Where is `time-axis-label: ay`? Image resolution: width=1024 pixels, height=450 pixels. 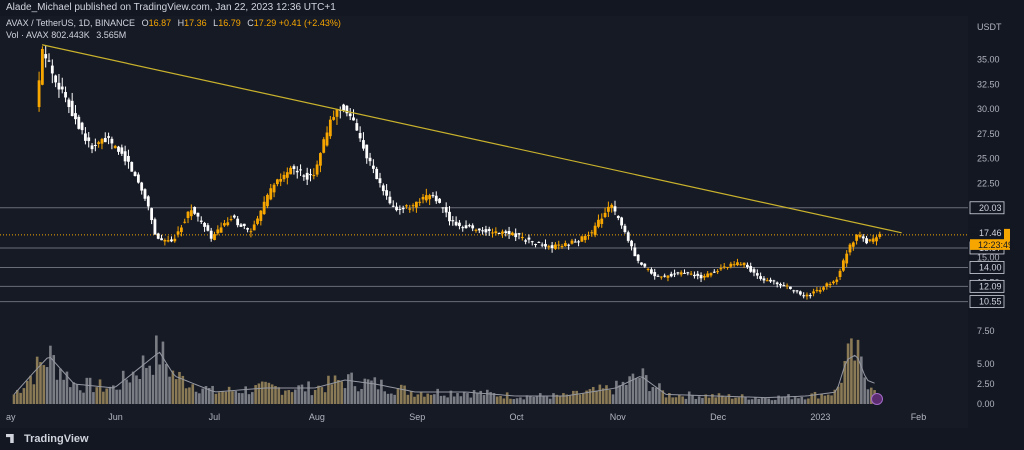
time-axis-label: ay is located at coordinates (11, 417).